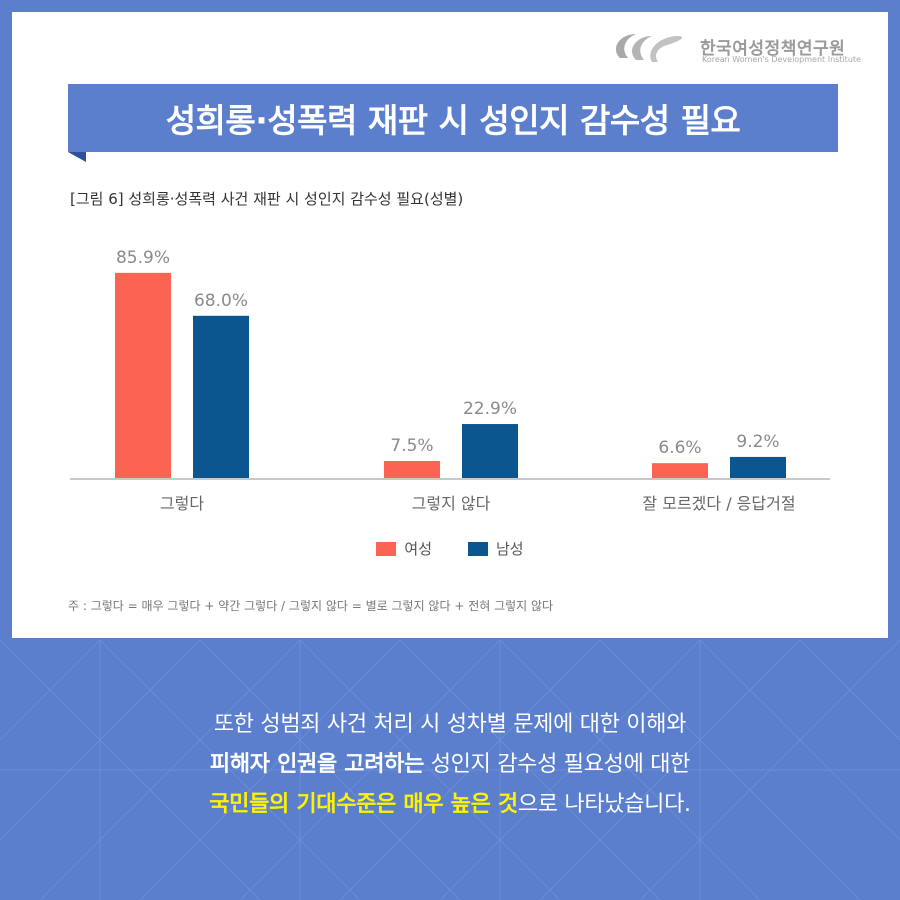 The height and width of the screenshot is (900, 900). I want to click on value-label-male-no: 22.9%, so click(490, 409).